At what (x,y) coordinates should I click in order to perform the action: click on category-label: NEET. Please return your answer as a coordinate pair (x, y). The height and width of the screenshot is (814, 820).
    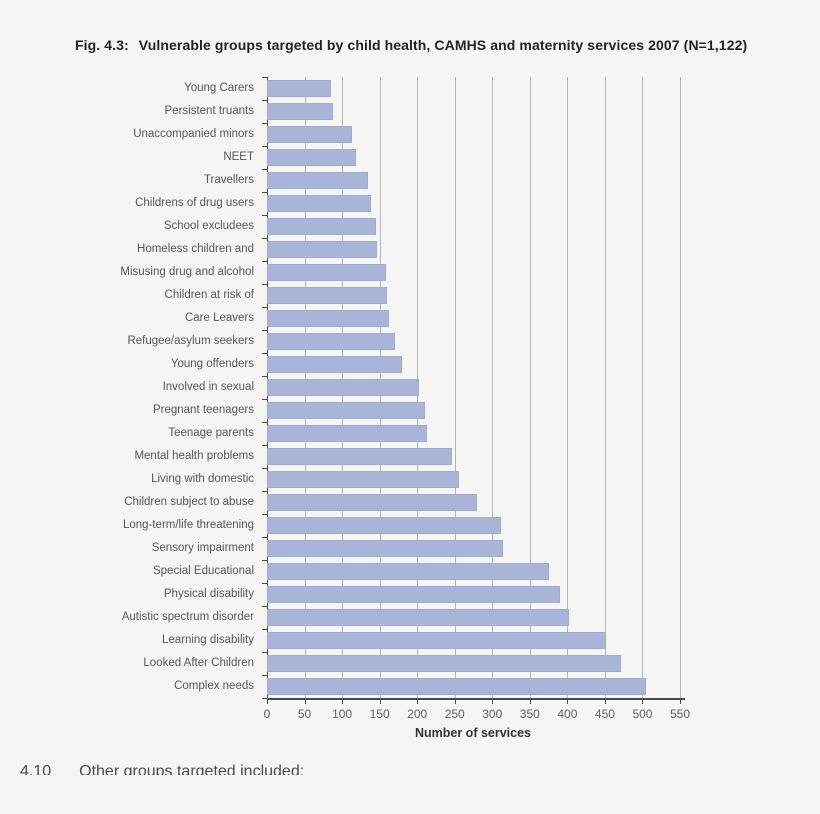
    Looking at the image, I should click on (238, 157).